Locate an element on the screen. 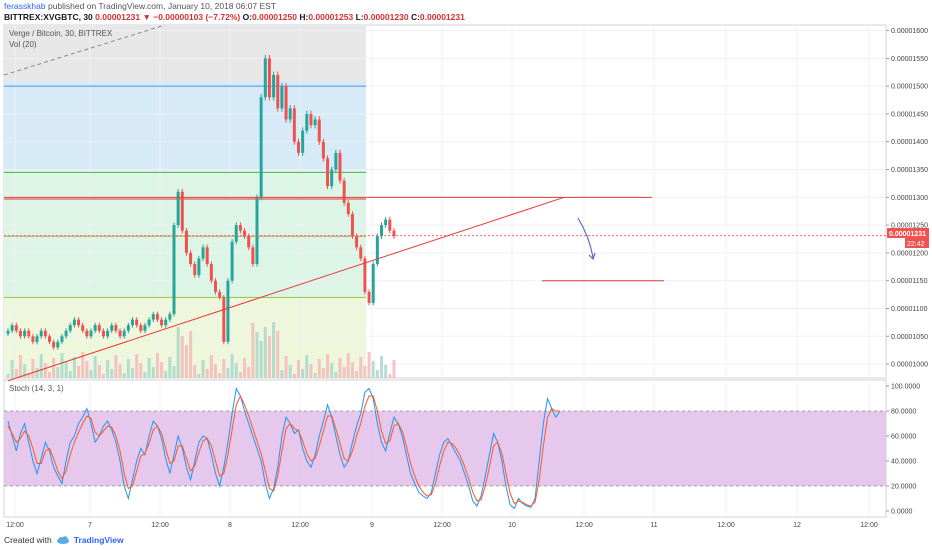  tradingview-cloud-icon is located at coordinates (62, 540).